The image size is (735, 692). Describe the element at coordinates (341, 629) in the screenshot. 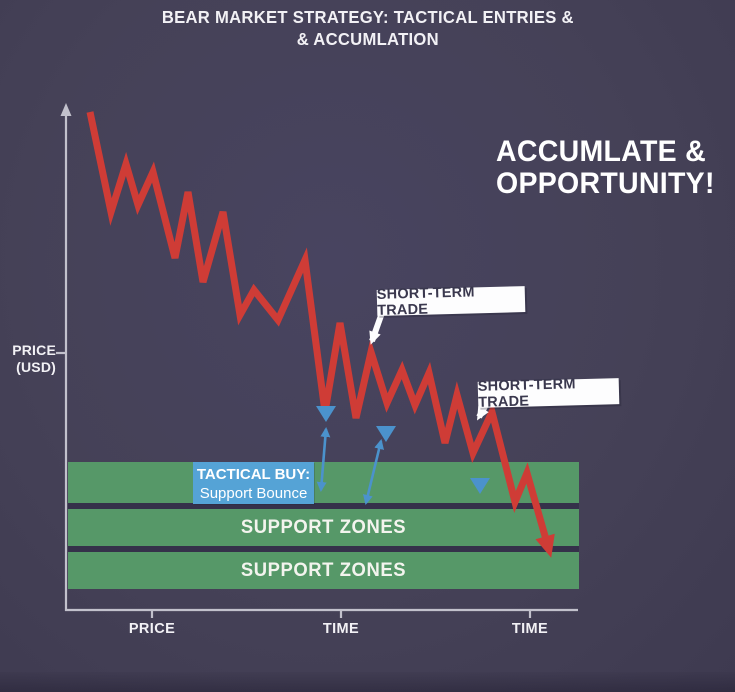

I see `x-tick-label-time-1: TIME` at that location.